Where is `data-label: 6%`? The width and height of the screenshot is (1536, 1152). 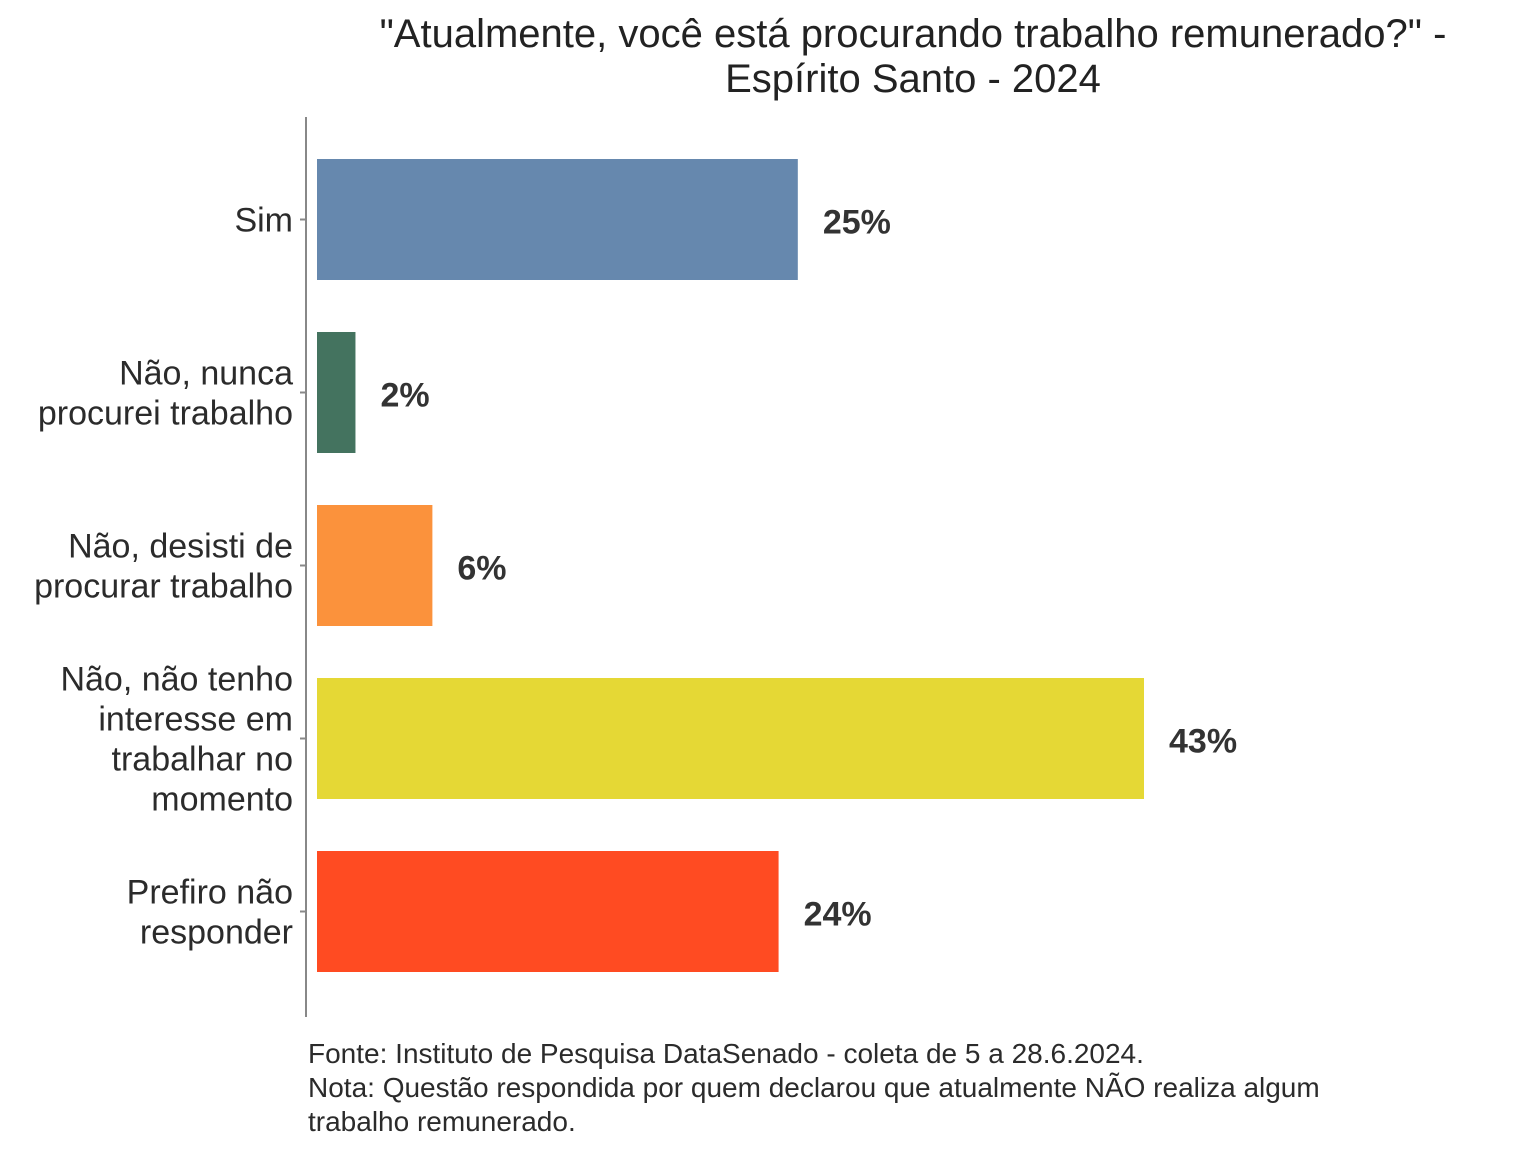
data-label: 6% is located at coordinates (481, 569).